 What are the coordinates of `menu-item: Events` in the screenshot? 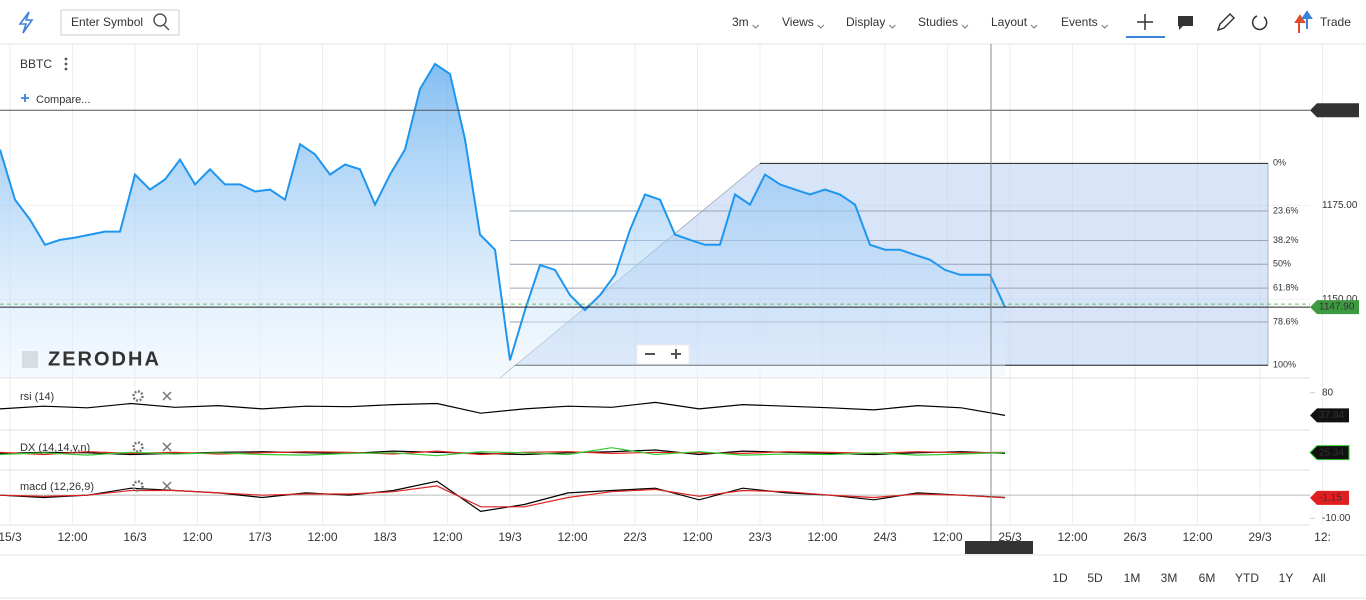 It's located at (1079, 22).